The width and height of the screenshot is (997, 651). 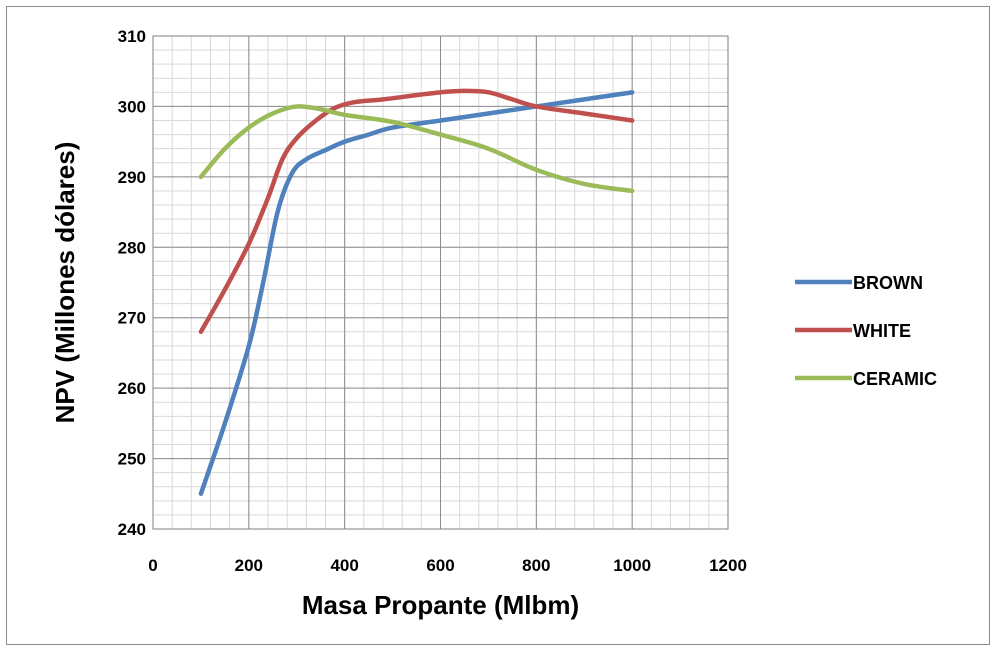 What do you see at coordinates (440, 605) in the screenshot?
I see `x-axis-title: Masa Propante (Mlbm)` at bounding box center [440, 605].